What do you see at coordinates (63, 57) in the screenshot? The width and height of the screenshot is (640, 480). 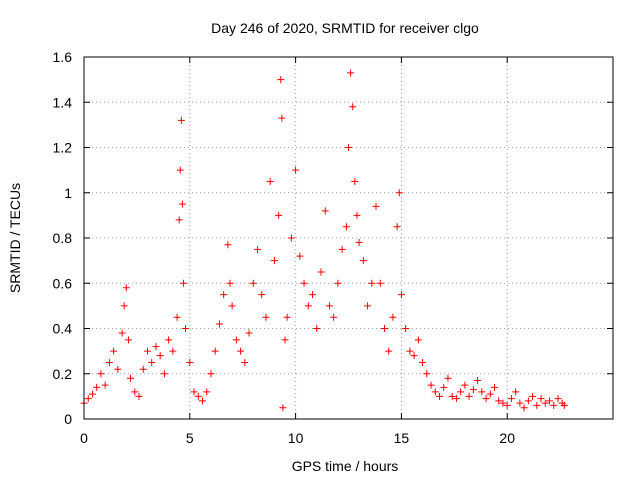 I see `y-tick-label: 1.6` at bounding box center [63, 57].